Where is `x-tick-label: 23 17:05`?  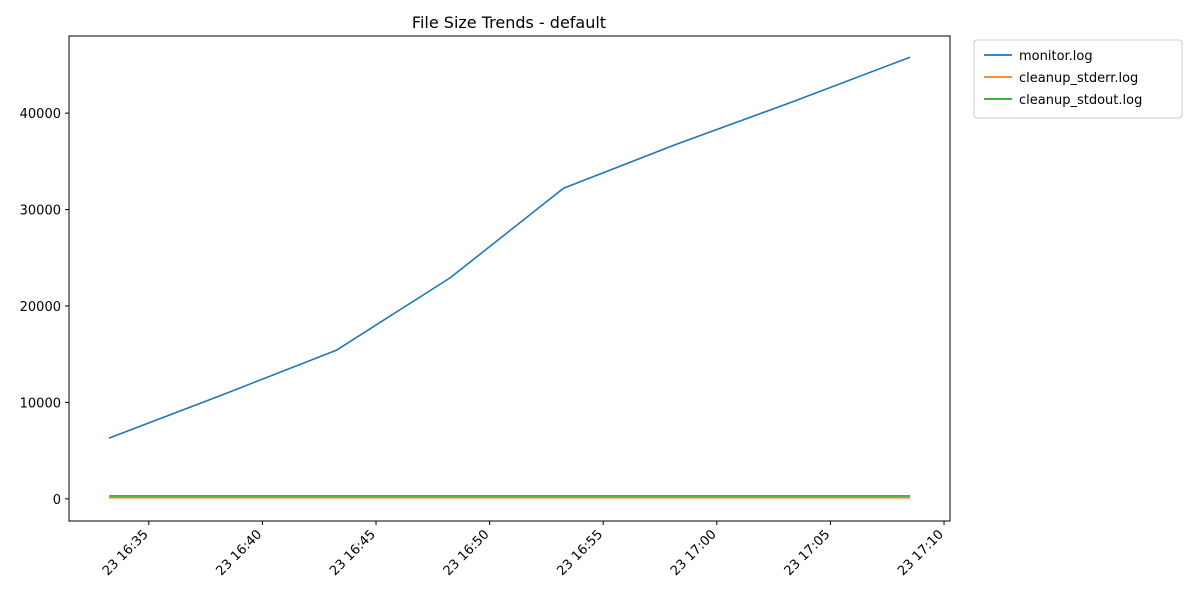 x-tick-label: 23 17:05 is located at coordinates (808, 553).